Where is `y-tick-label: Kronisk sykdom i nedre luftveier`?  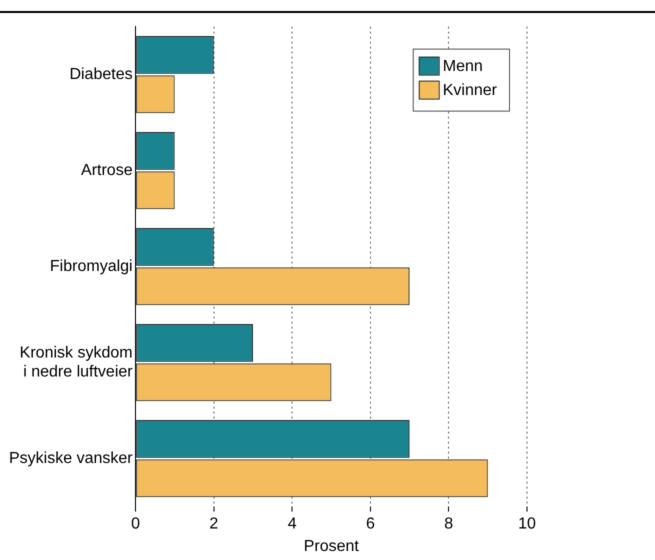 y-tick-label: Kronisk sykdom i nedre luftveier is located at coordinates (77, 362).